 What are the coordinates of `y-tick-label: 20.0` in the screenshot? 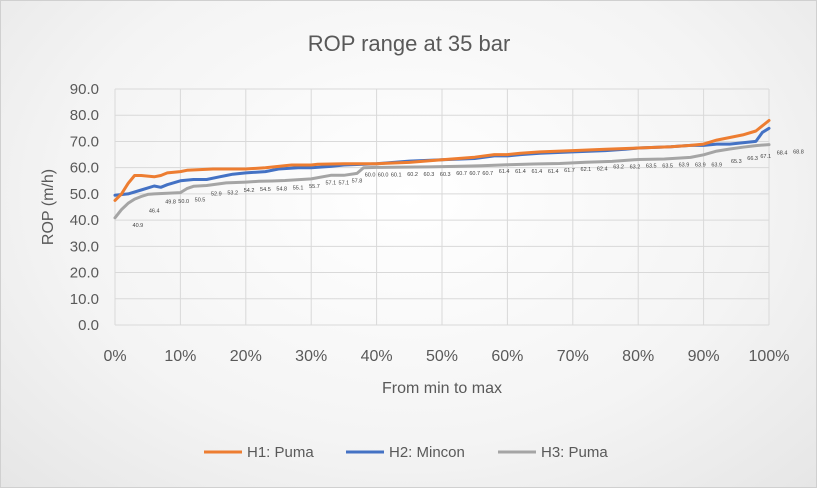 It's located at (84, 273).